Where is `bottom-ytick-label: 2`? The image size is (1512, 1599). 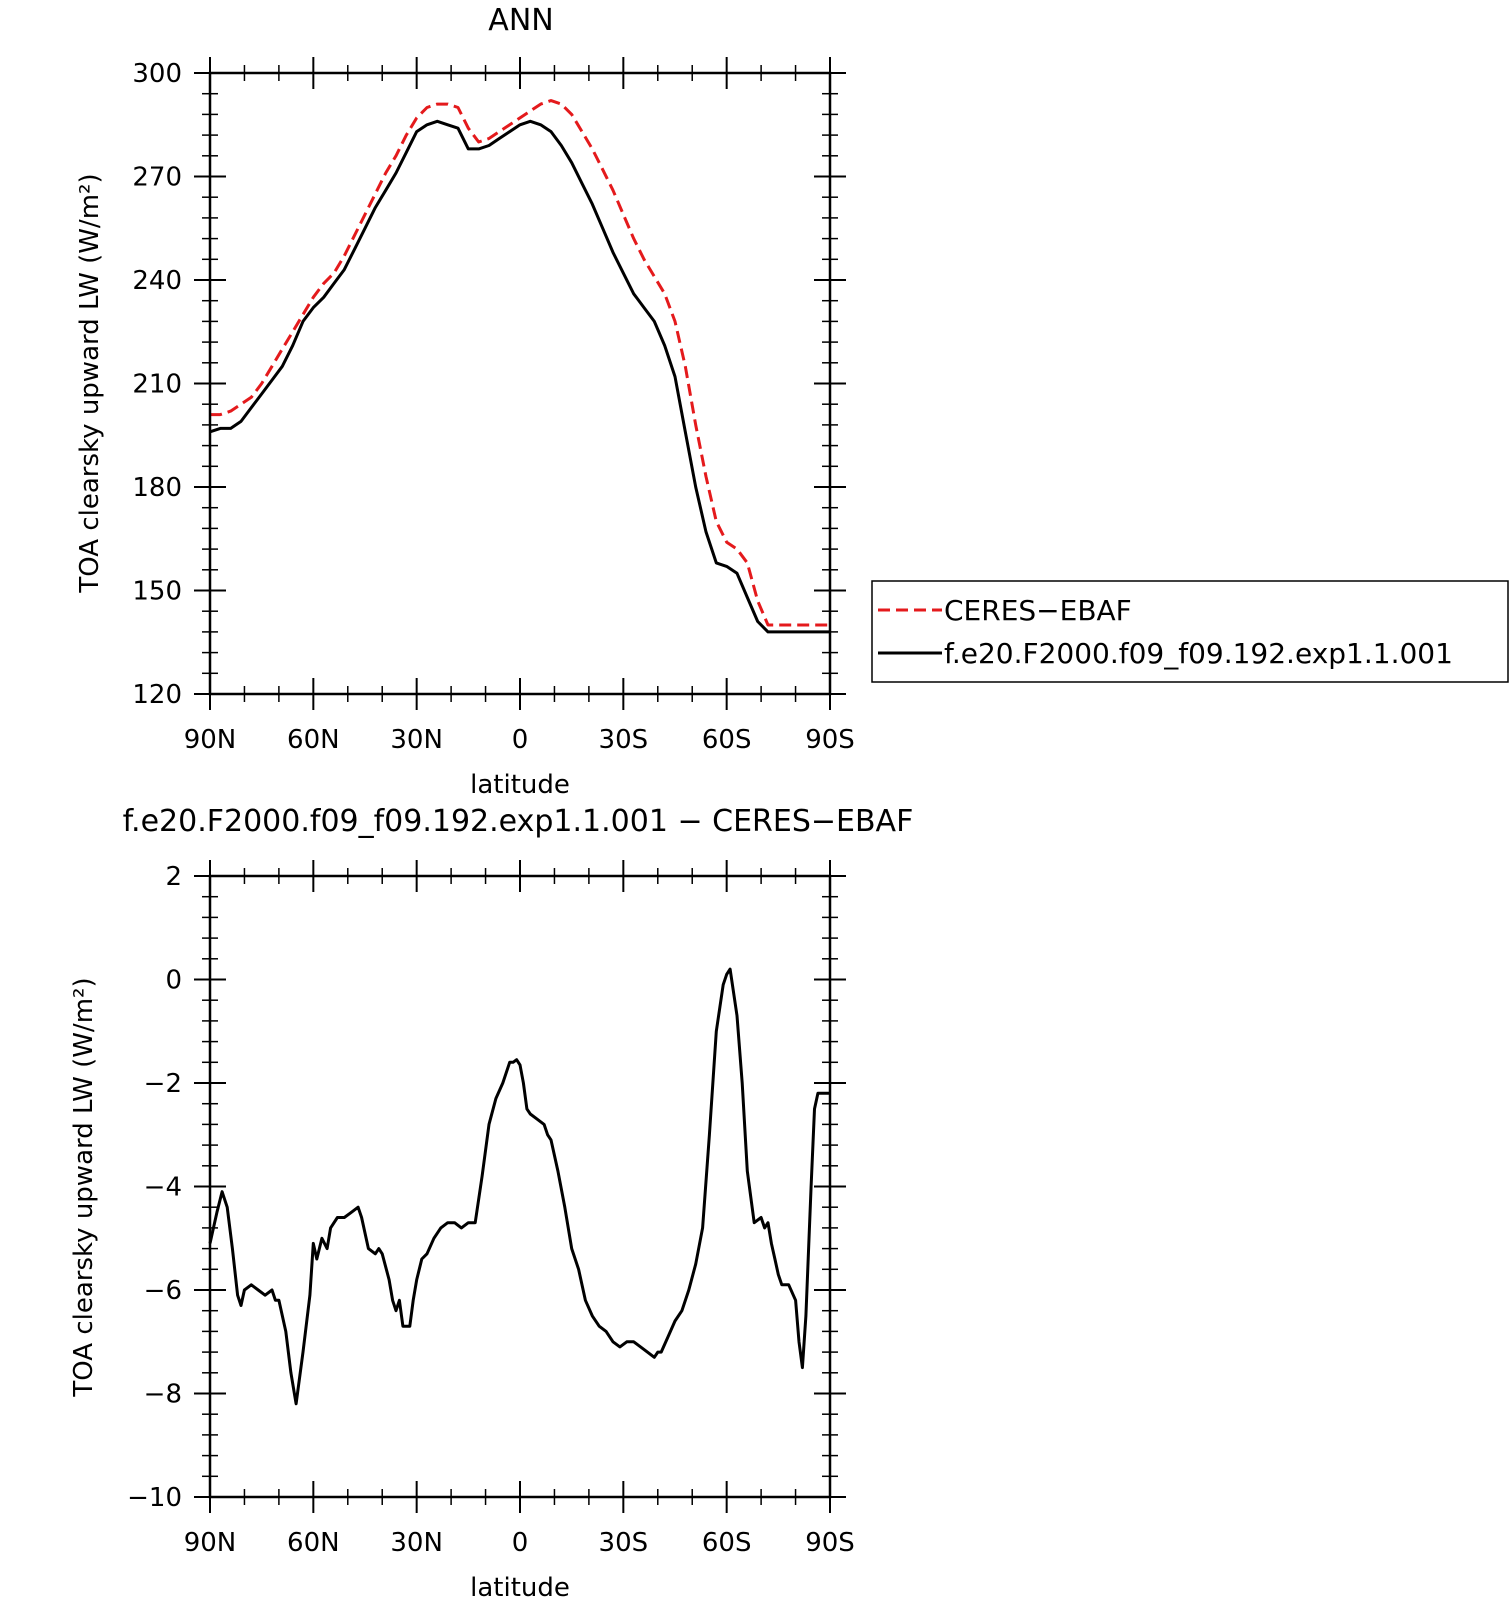 bottom-ytick-label: 2 is located at coordinates (173, 877).